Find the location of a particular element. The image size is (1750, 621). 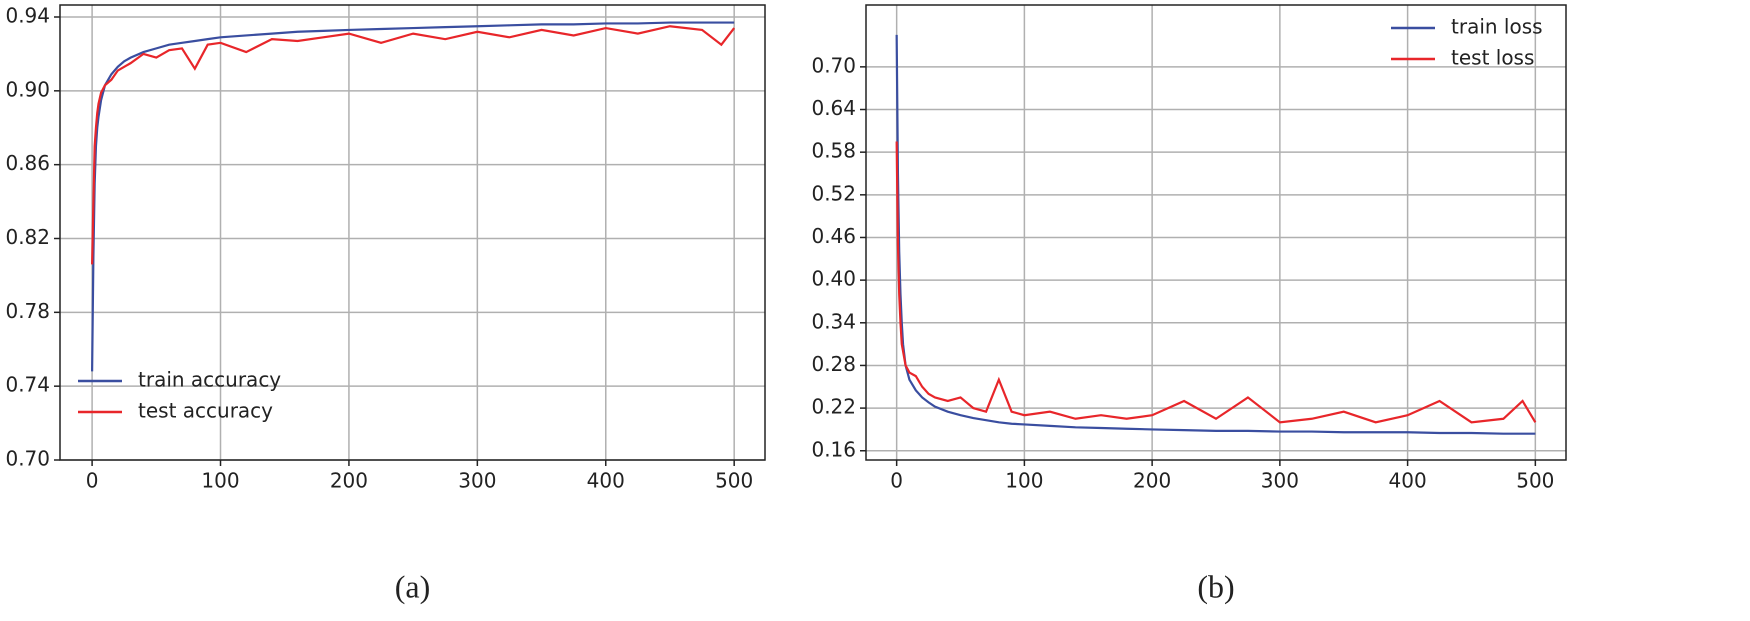

y-tick-label: 0.64 is located at coordinates (833, 108).